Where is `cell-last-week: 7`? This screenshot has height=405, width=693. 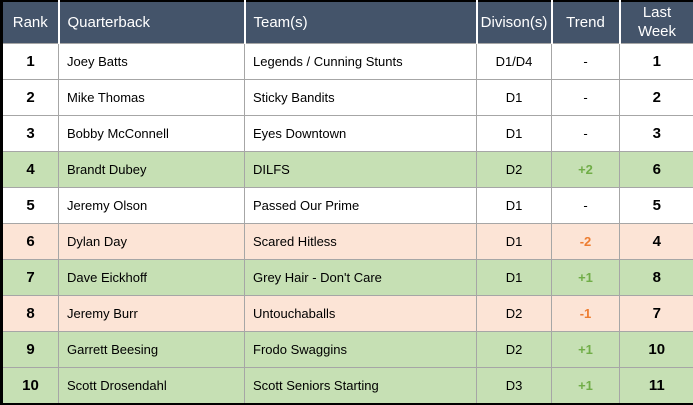
cell-last-week: 7 is located at coordinates (656, 314).